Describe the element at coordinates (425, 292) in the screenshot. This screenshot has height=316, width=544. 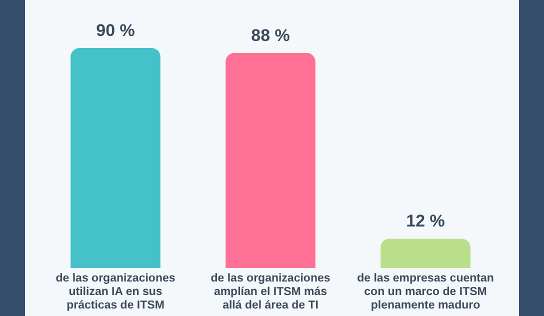
I see `x-tick-label: de las empresas cuentan con un marco de ITSM plenamente maduro` at that location.